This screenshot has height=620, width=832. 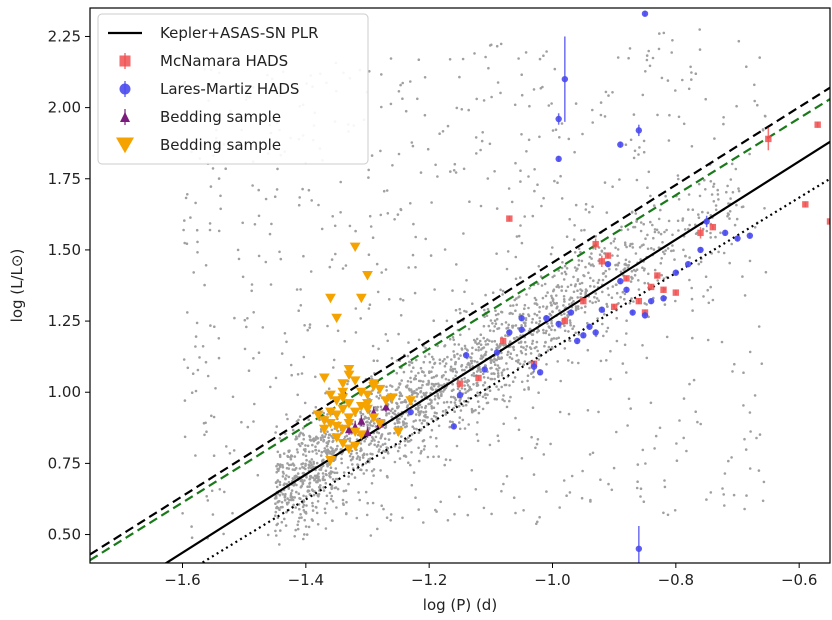 I want to click on legend-entry: McNamara HADS, so click(x=203, y=61).